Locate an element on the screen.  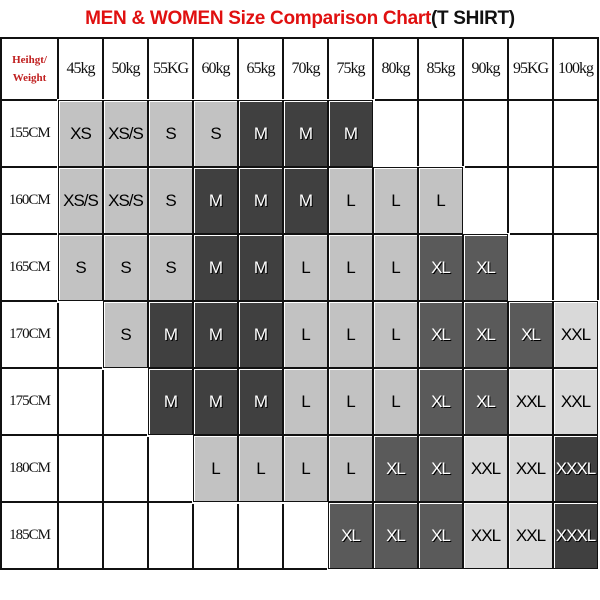
row-header: 160CM is located at coordinates (29, 200).